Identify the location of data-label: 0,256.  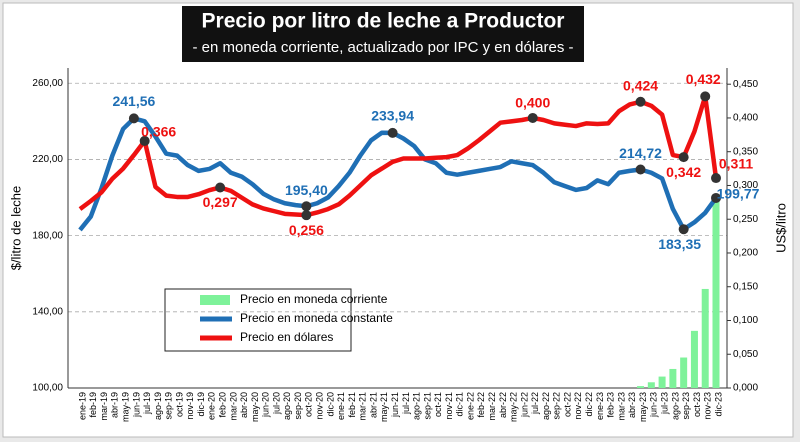
(306, 230).